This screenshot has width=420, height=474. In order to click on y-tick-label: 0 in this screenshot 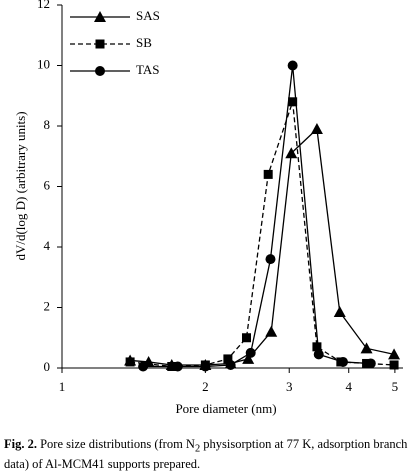, I will do `click(47, 366)`.